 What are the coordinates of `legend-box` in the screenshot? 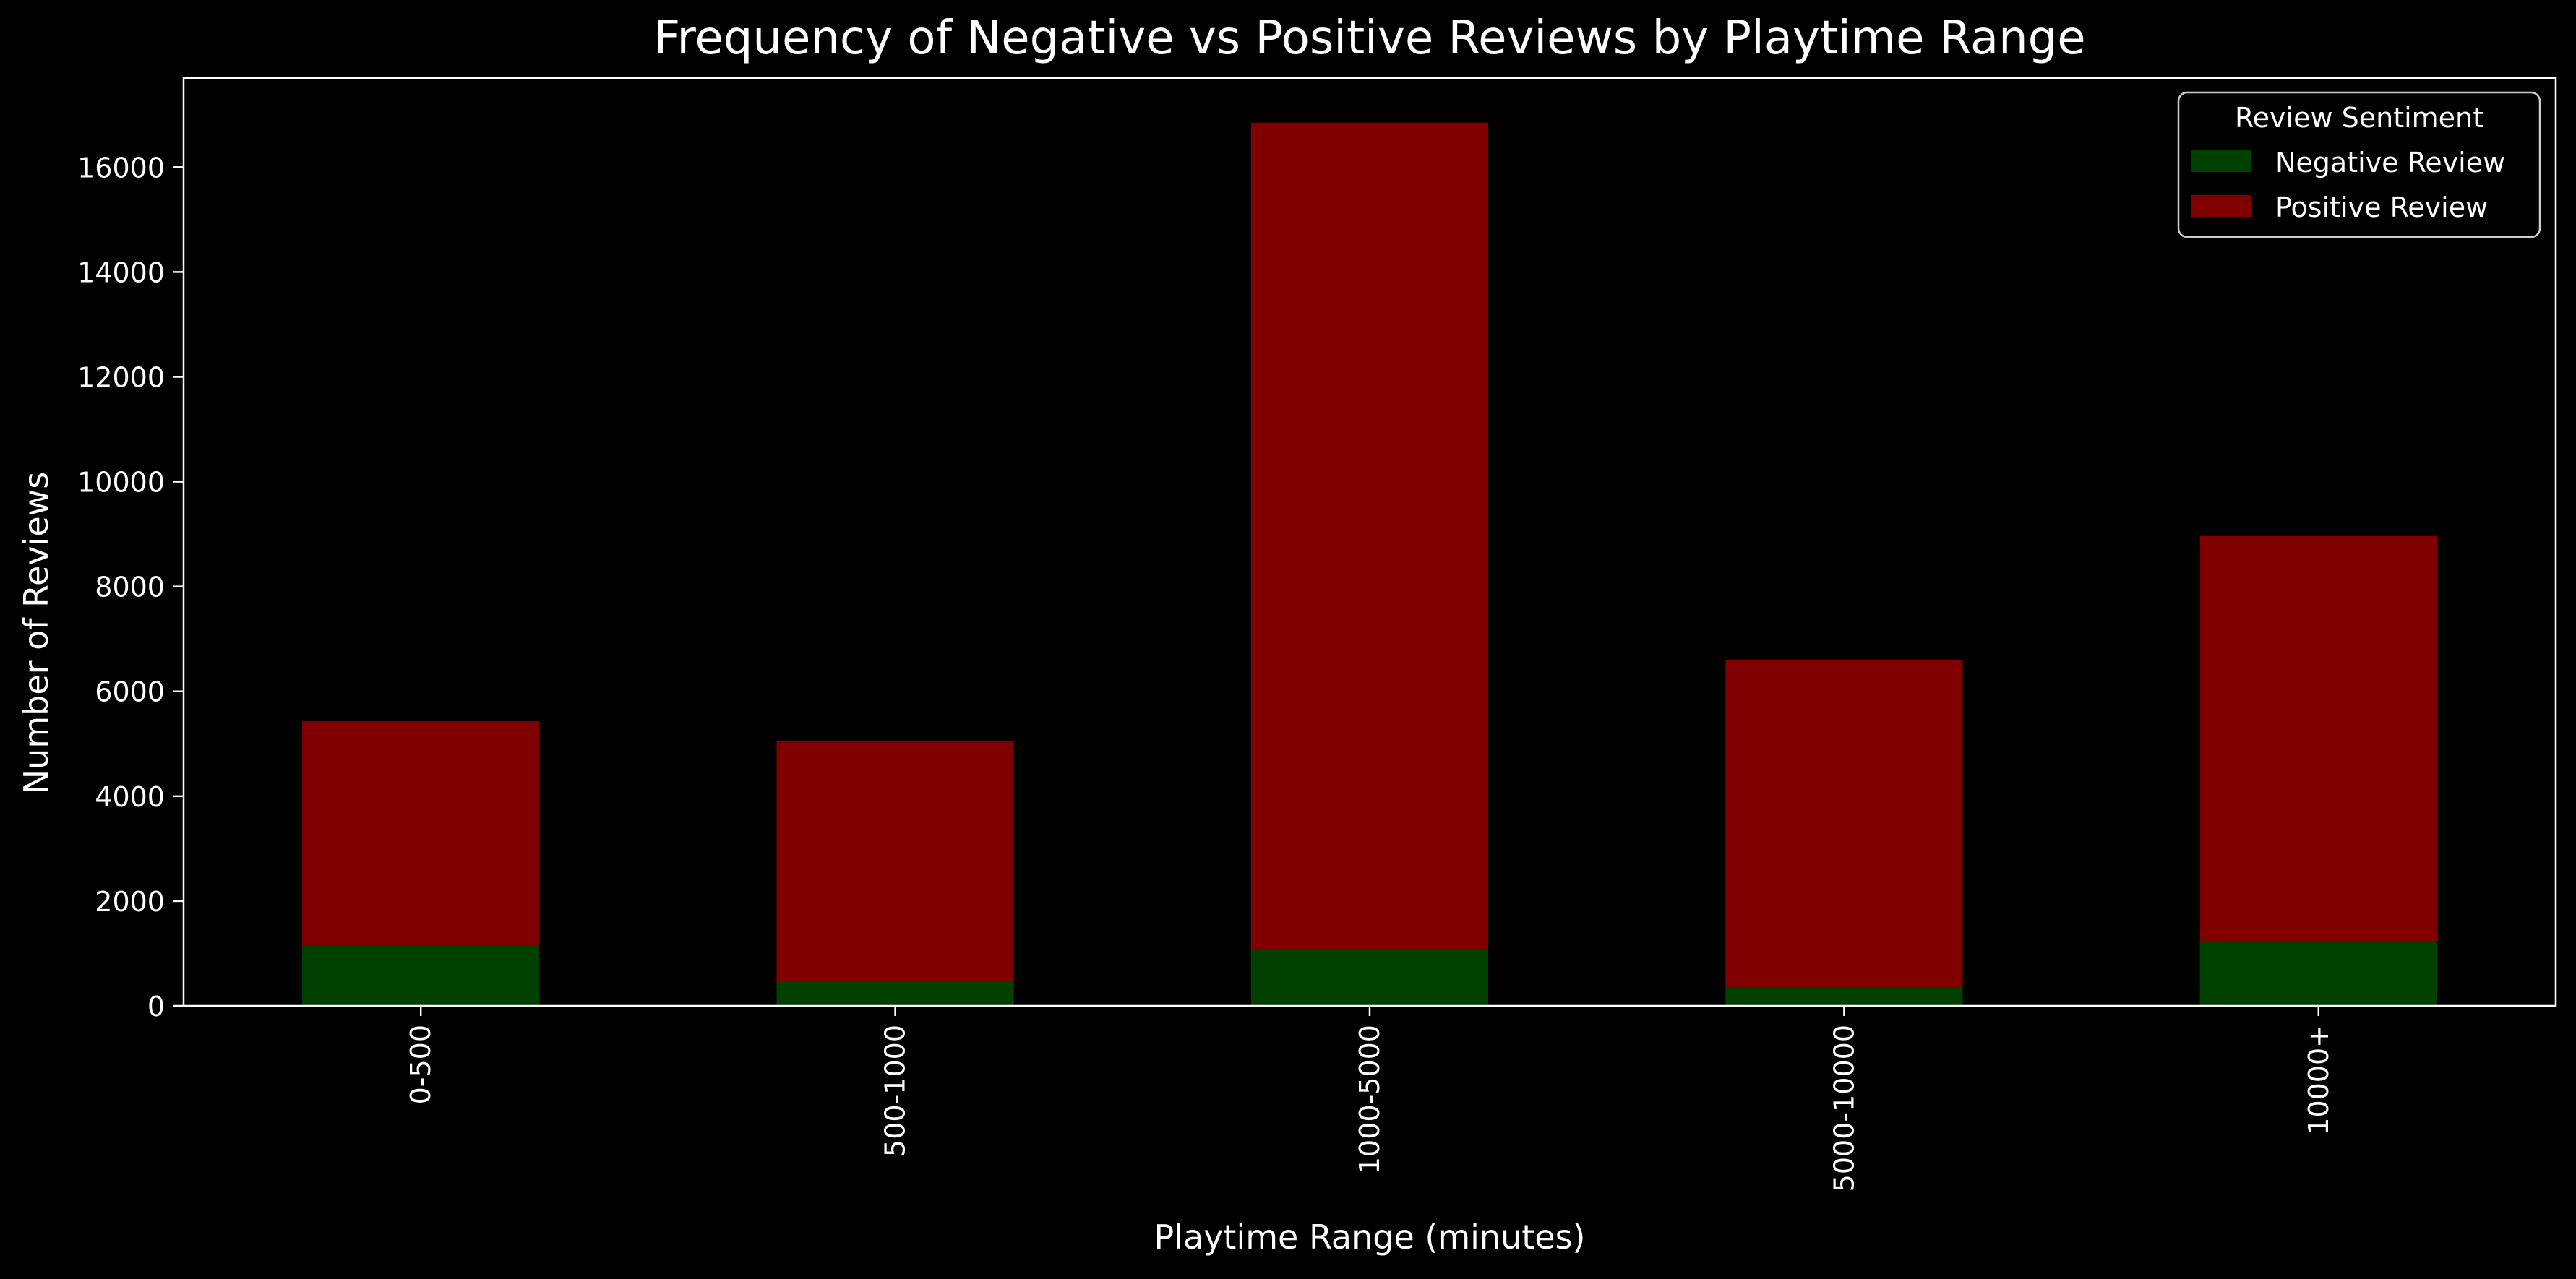 It's located at (2359, 164).